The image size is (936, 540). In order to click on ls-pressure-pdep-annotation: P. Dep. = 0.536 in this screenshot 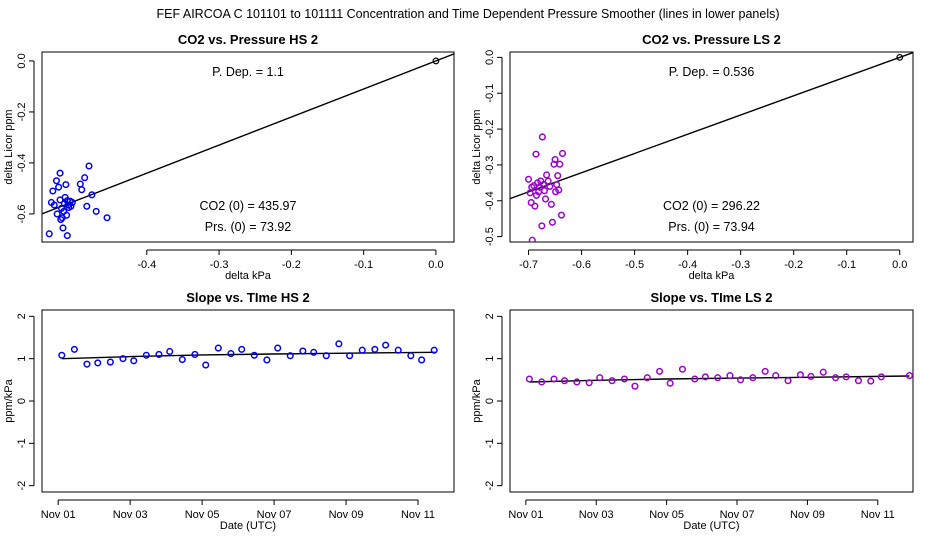, I will do `click(712, 72)`.